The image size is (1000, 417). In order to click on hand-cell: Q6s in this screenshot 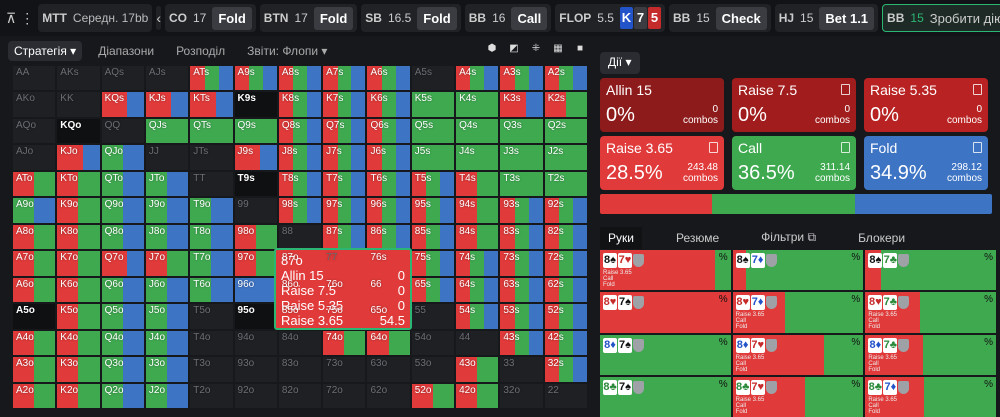, I will do `click(388, 131)`.